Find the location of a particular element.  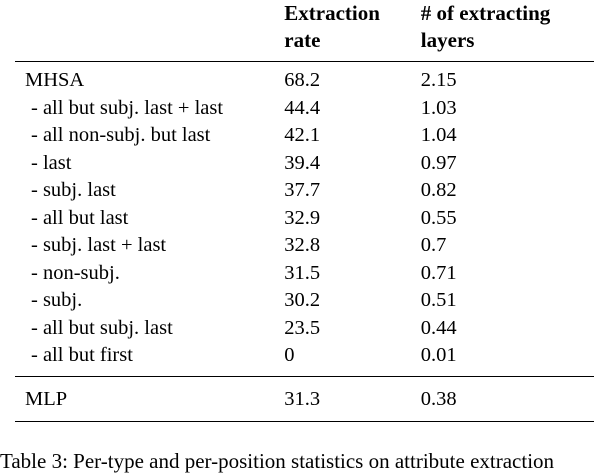

row-extraction-rate: 32.8 is located at coordinates (302, 245).